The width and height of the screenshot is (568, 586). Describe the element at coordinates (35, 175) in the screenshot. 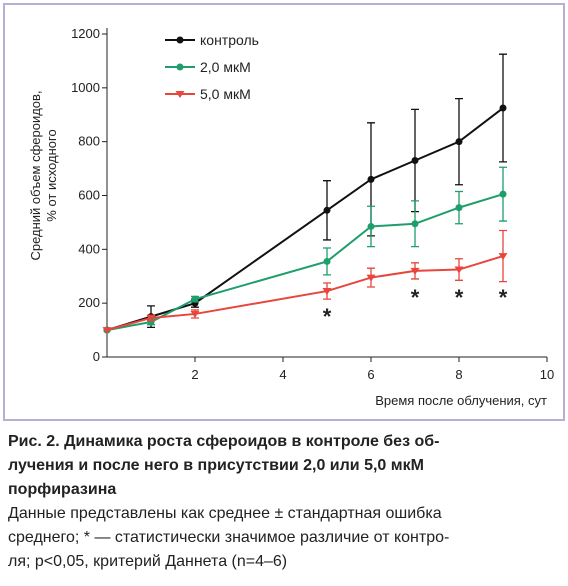

I see `y-axis-label: Средний объем сфероидов,` at that location.